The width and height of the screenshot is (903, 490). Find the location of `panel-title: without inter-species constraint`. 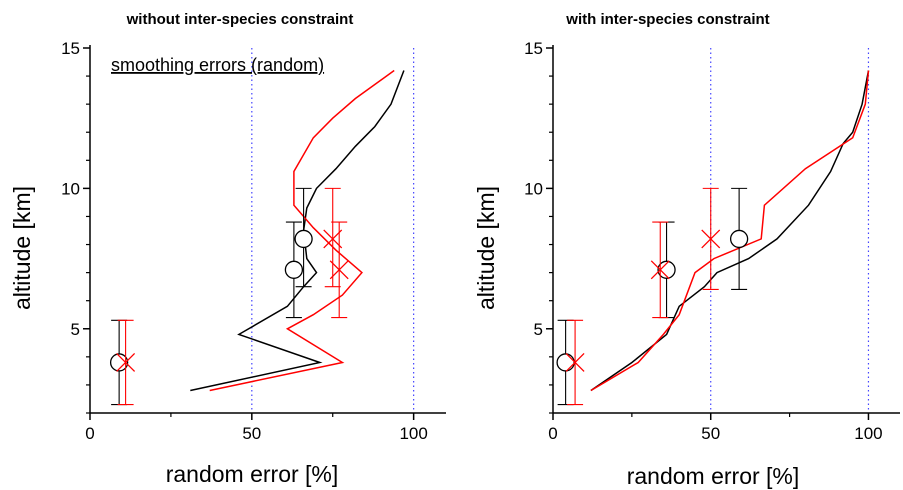

panel-title: without inter-species constraint is located at coordinates (240, 19).